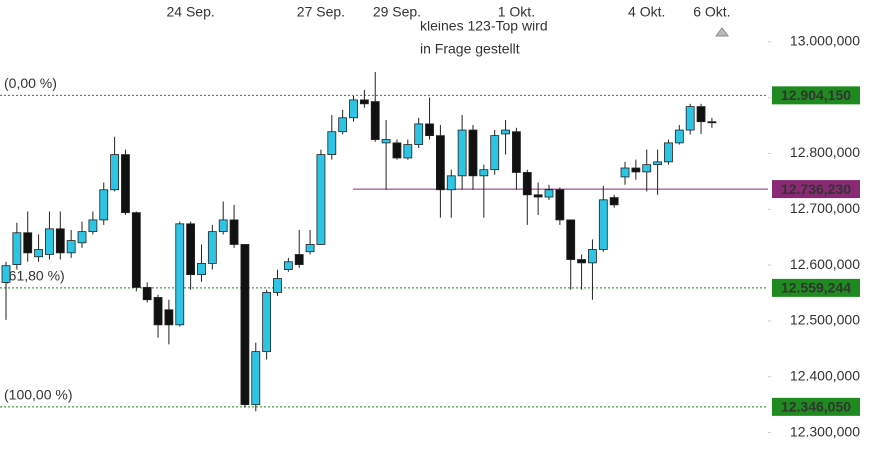 The image size is (872, 456). Describe the element at coordinates (825, 320) in the screenshot. I see `y-tick-label: 12.500,000` at that location.